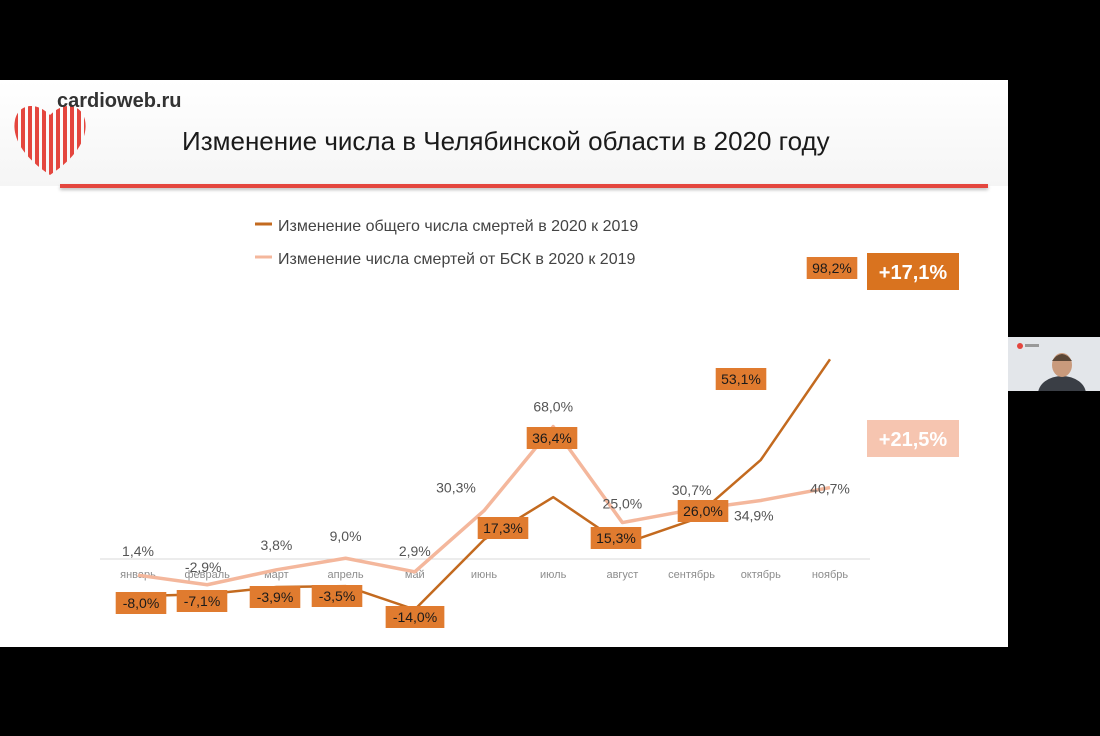 The width and height of the screenshot is (1100, 736). Describe the element at coordinates (415, 551) in the screenshot. I see `data-label-bsk: 2,9%` at that location.